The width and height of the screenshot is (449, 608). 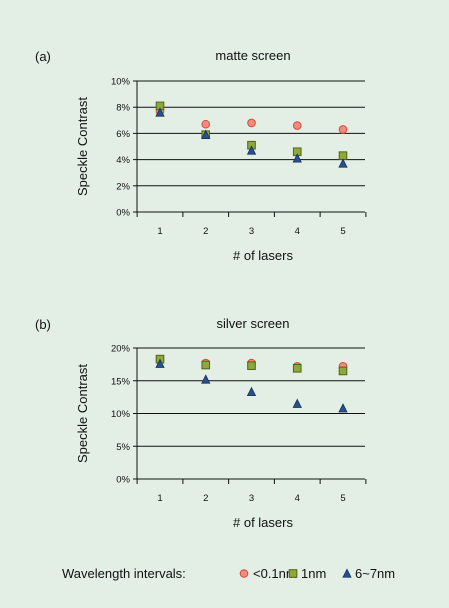 I want to click on panel-label: (a), so click(x=43, y=56).